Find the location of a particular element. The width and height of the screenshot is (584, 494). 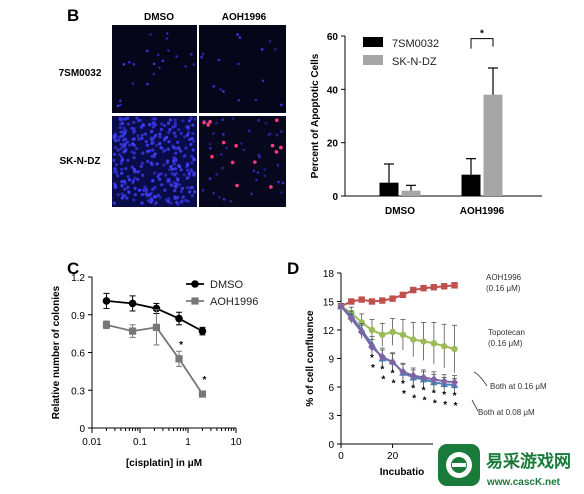

chart-b-significance-bracket is located at coordinates (482, 43).